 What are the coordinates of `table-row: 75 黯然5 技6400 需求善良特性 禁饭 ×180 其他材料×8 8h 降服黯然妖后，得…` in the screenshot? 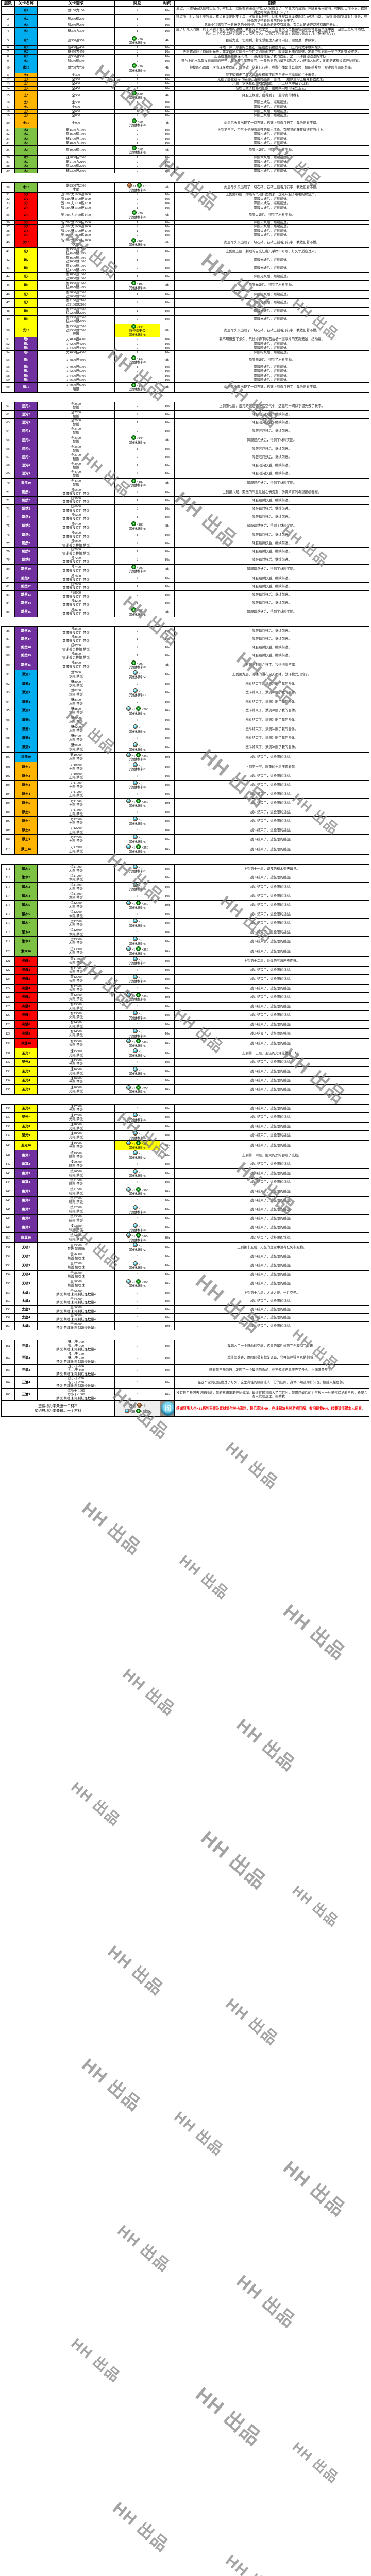 It's located at (185, 526).